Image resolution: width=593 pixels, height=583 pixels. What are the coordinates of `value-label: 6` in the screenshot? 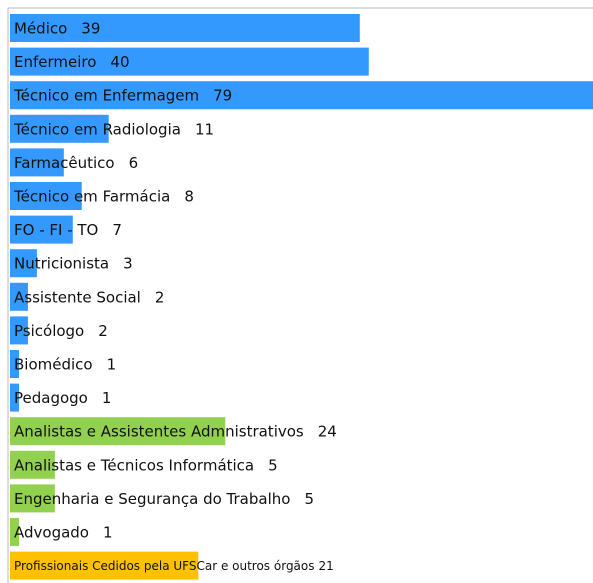 It's located at (134, 163).